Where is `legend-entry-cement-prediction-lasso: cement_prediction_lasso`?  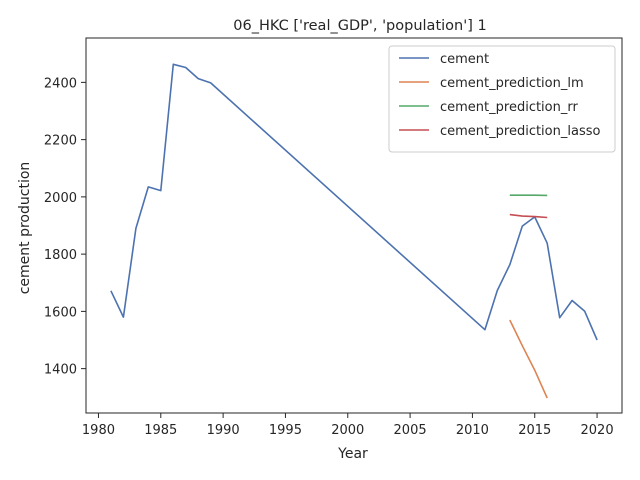 legend-entry-cement-prediction-lasso: cement_prediction_lasso is located at coordinates (520, 131).